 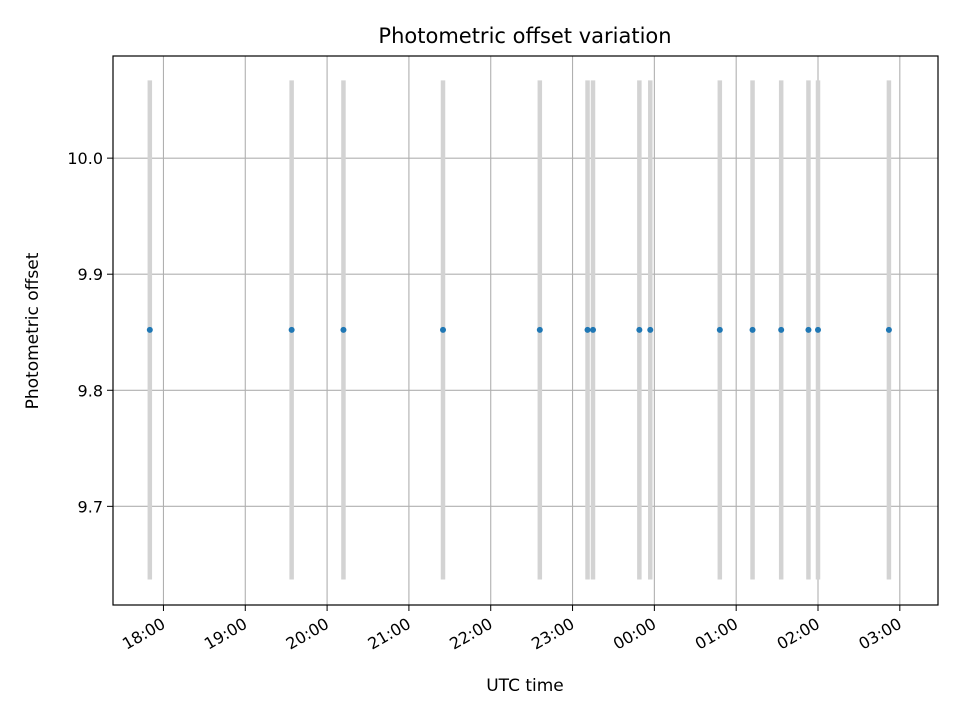 What do you see at coordinates (90, 332) in the screenshot?
I see `y-axis-ticks: 9.7 9.8 9.9 10.0` at bounding box center [90, 332].